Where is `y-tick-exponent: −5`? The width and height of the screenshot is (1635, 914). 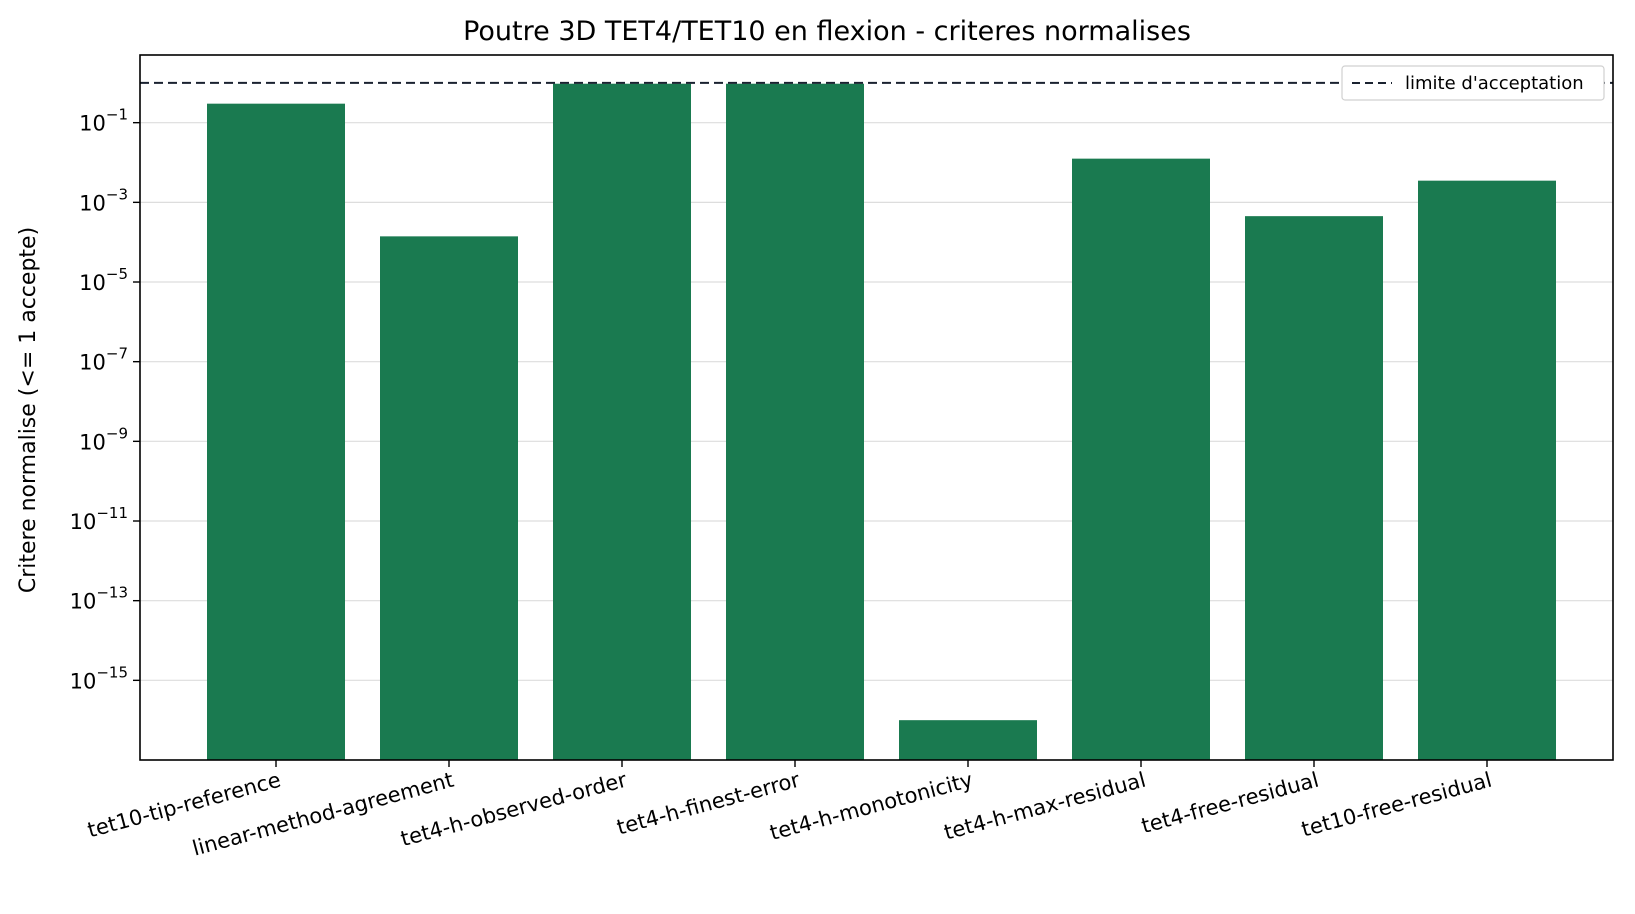 y-tick-exponent: −5 is located at coordinates (117, 274).